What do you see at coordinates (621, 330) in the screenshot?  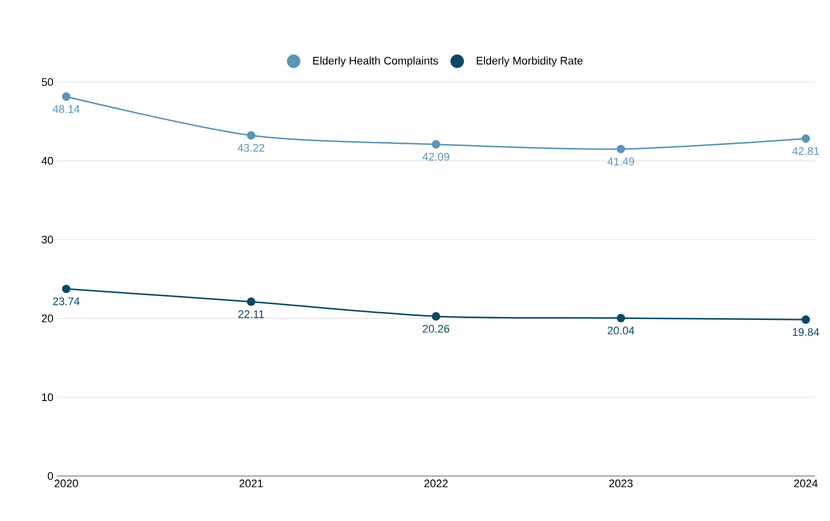 I see `data-label: 20.04` at bounding box center [621, 330].